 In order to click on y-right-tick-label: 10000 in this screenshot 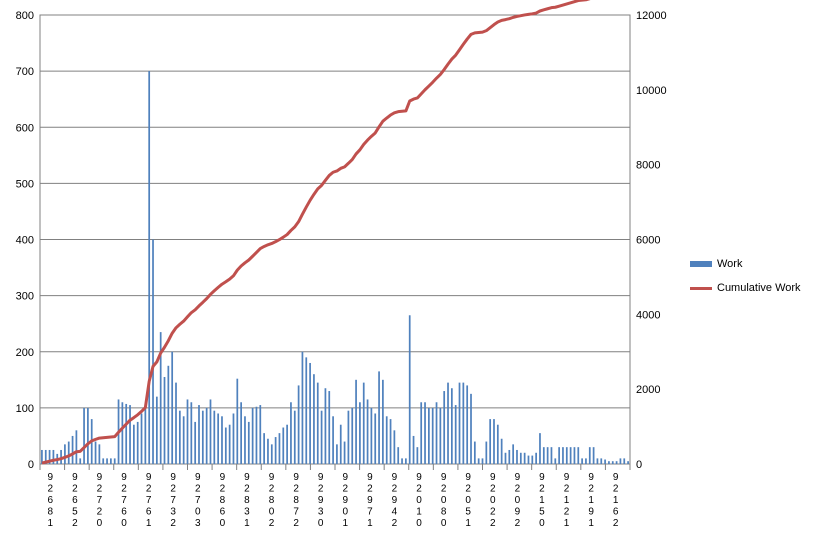, I will do `click(651, 91)`.